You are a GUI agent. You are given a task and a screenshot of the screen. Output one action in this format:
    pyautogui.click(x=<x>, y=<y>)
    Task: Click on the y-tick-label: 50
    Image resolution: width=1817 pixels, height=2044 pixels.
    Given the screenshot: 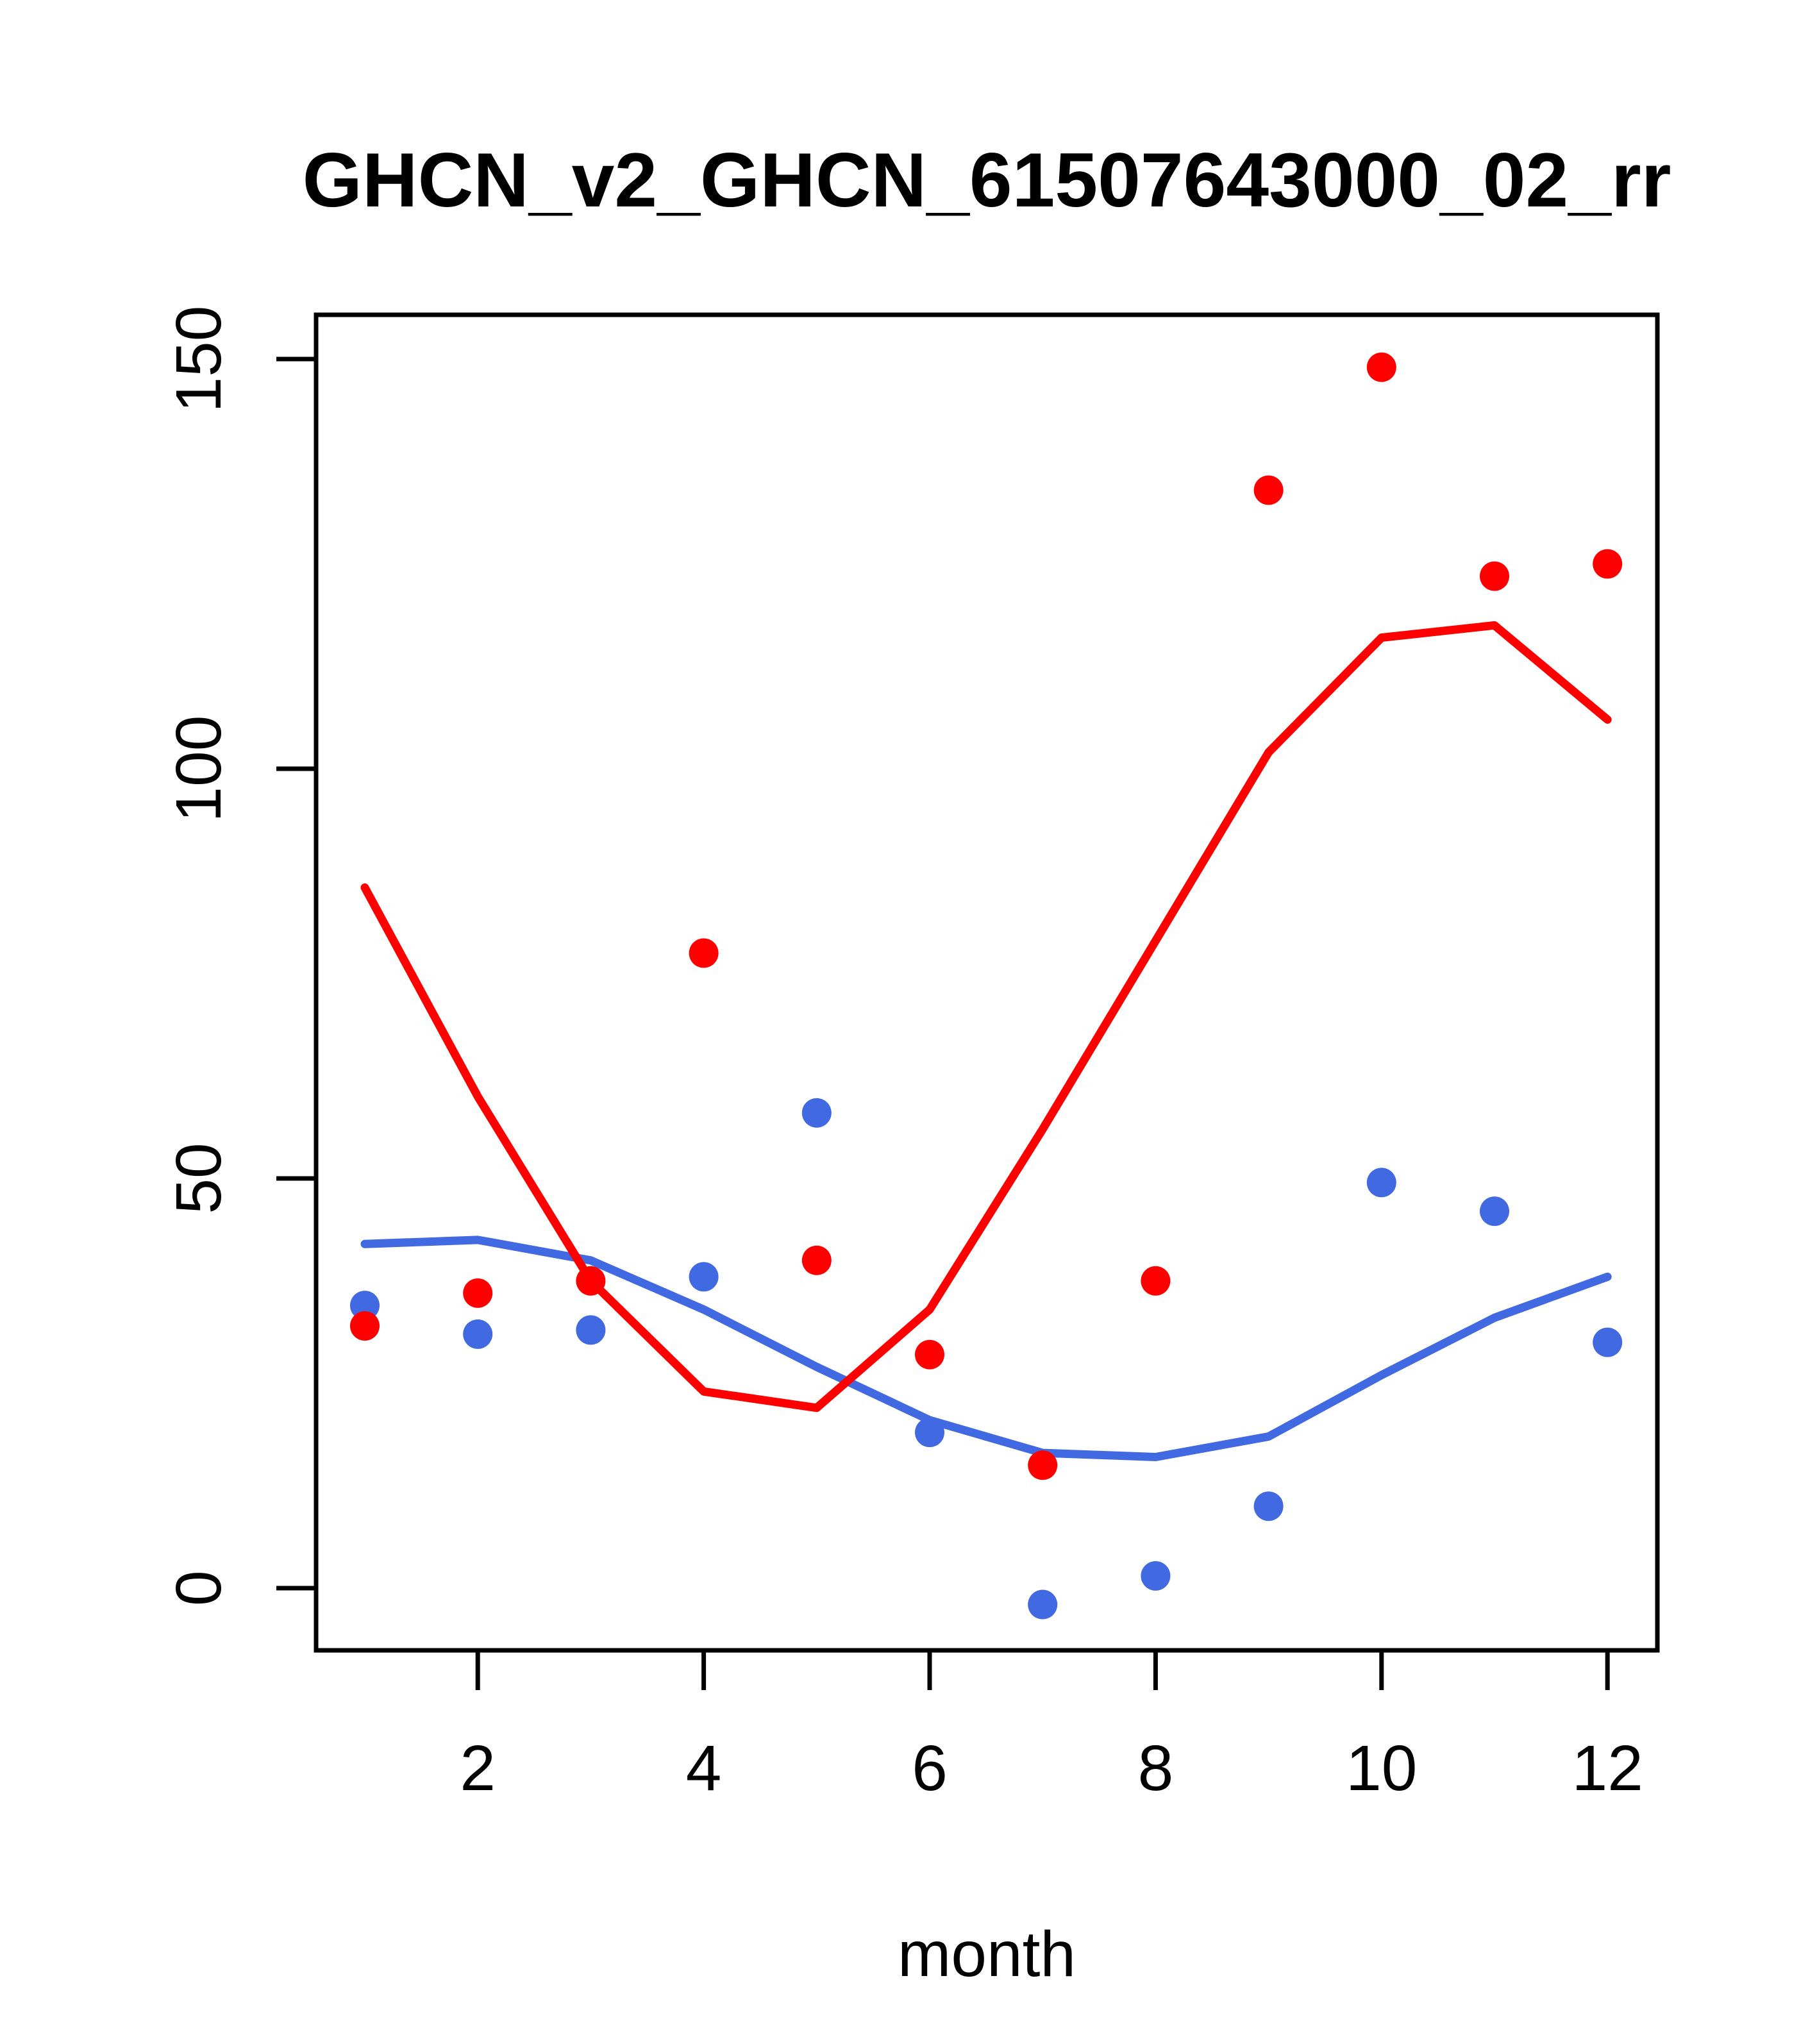 What is the action you would take?
    pyautogui.click(x=199, y=1178)
    